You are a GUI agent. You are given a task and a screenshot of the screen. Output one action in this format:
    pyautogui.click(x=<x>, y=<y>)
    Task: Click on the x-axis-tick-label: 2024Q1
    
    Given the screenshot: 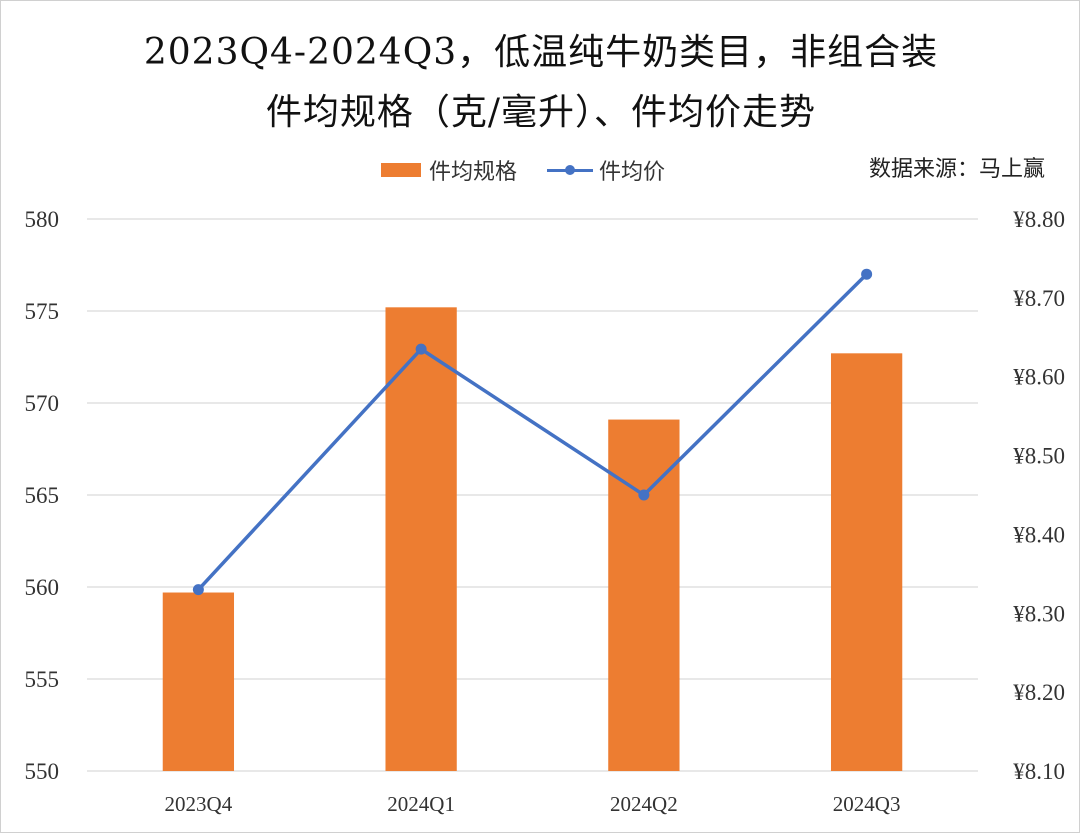 What is the action you would take?
    pyautogui.click(x=421, y=804)
    